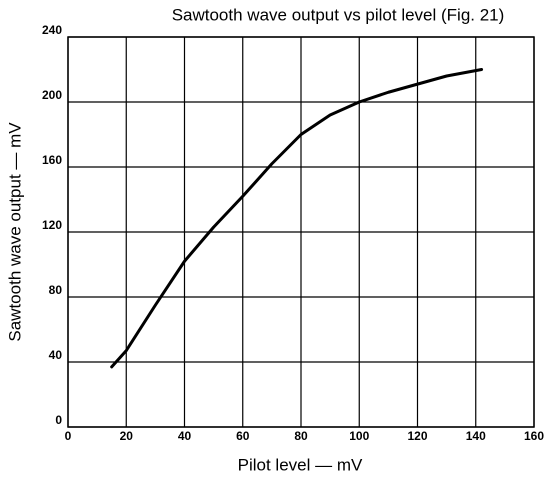  Describe the element at coordinates (476, 436) in the screenshot. I see `x-tick-label: 140` at that location.